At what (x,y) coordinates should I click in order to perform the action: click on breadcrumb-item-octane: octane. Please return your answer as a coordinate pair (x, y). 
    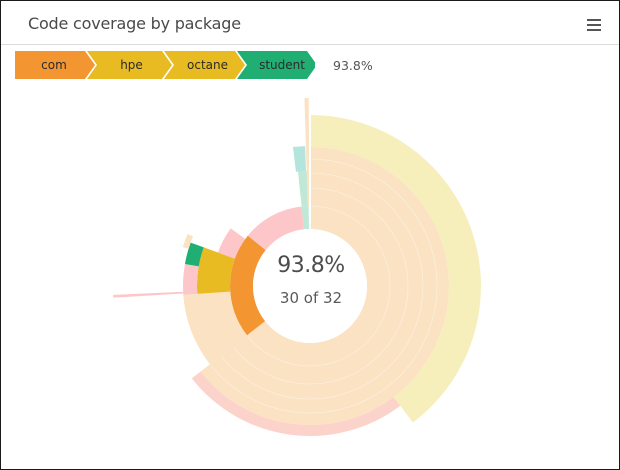
    Looking at the image, I should click on (207, 65).